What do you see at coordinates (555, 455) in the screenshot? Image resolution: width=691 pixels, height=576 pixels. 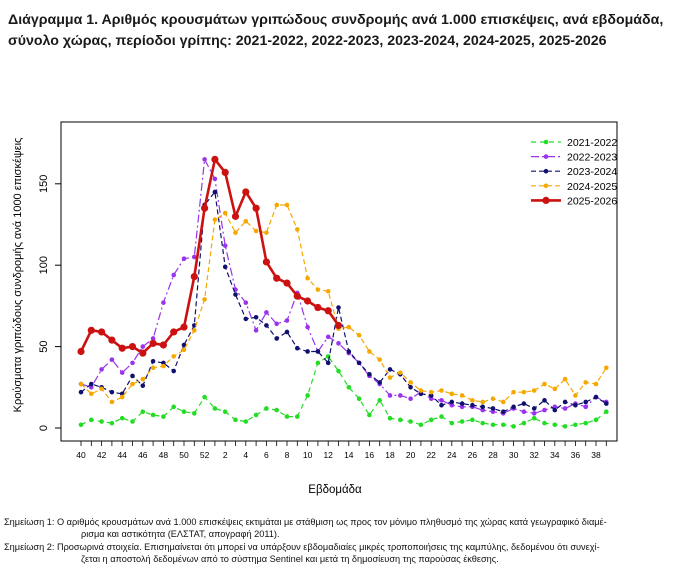 I see `x-tick-label: 34` at bounding box center [555, 455].